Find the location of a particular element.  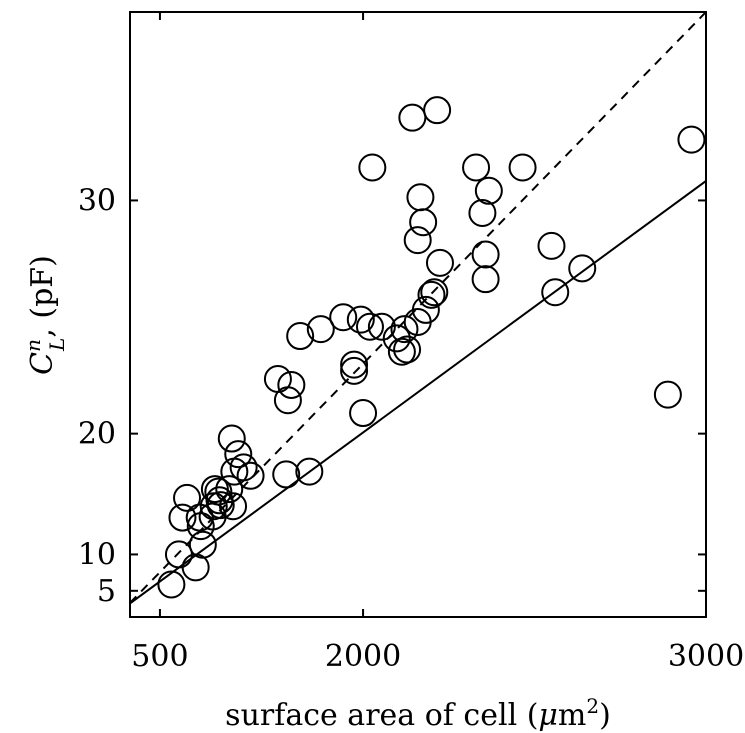

y-tick-label: 20 is located at coordinates (97, 434).